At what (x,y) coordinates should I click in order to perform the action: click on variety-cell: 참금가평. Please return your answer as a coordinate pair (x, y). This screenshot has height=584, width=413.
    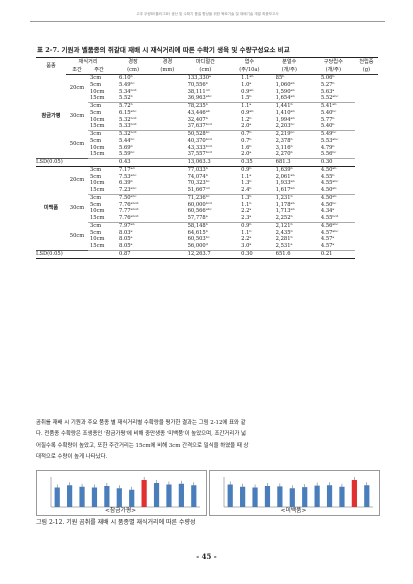
    Looking at the image, I should click on (51, 115).